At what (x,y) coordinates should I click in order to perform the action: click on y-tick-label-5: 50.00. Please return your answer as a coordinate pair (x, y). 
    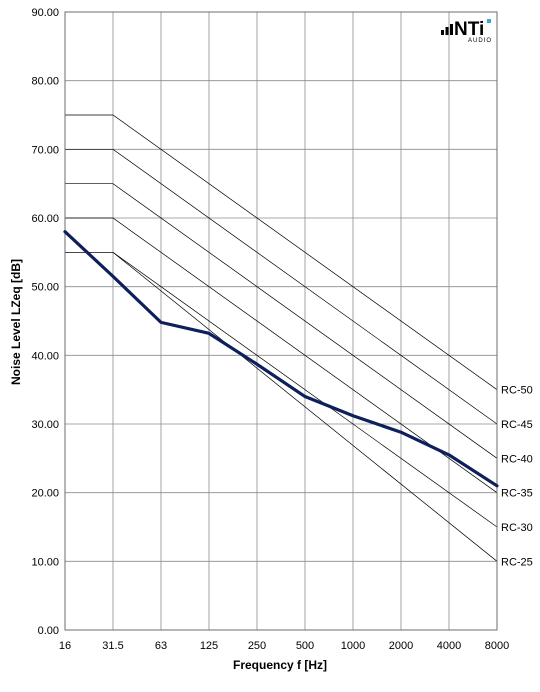
    Looking at the image, I should click on (45, 288).